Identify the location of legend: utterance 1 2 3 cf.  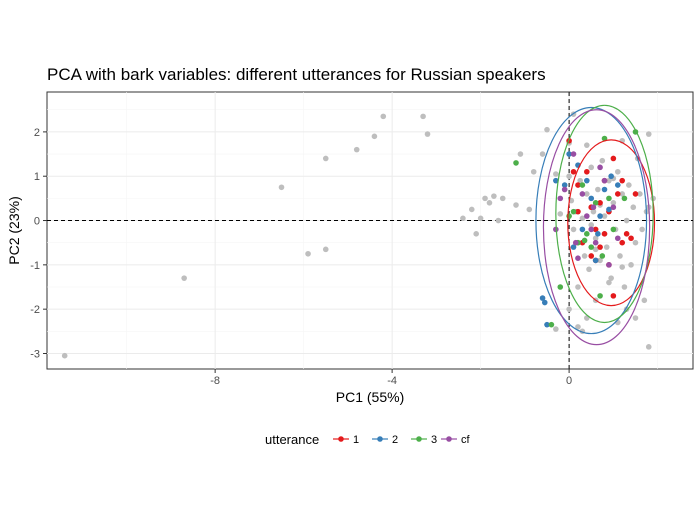
(368, 439).